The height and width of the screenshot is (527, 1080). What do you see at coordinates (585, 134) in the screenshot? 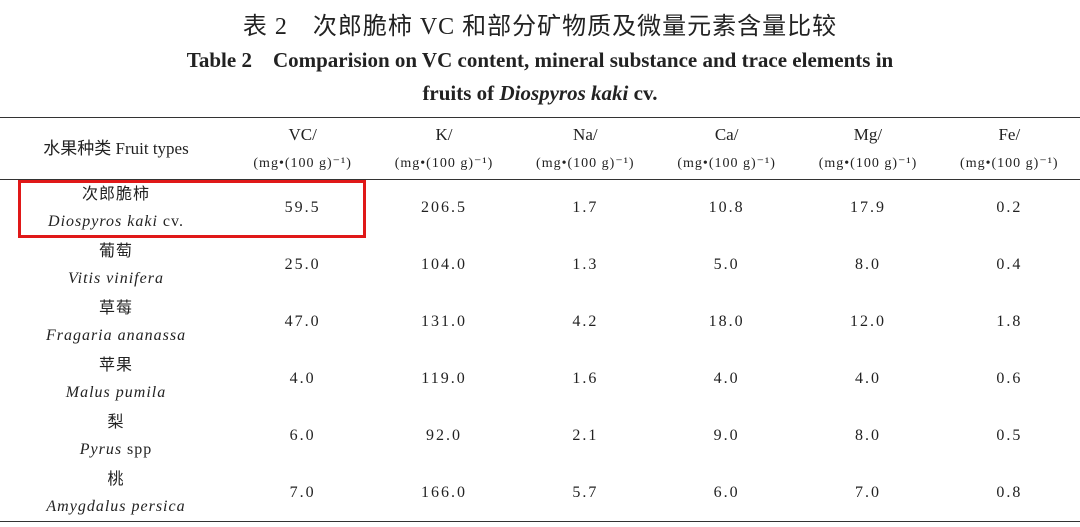
I see `column-name: Na/` at bounding box center [585, 134].